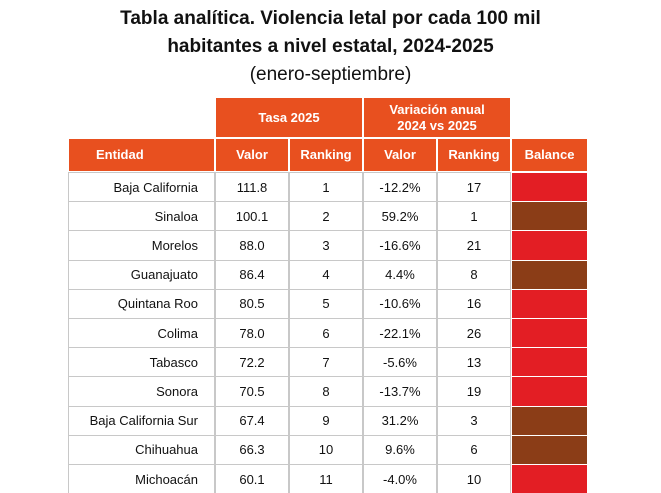 Image resolution: width=661 pixels, height=493 pixels. What do you see at coordinates (252, 333) in the screenshot?
I see `value-cell: 78.0` at bounding box center [252, 333].